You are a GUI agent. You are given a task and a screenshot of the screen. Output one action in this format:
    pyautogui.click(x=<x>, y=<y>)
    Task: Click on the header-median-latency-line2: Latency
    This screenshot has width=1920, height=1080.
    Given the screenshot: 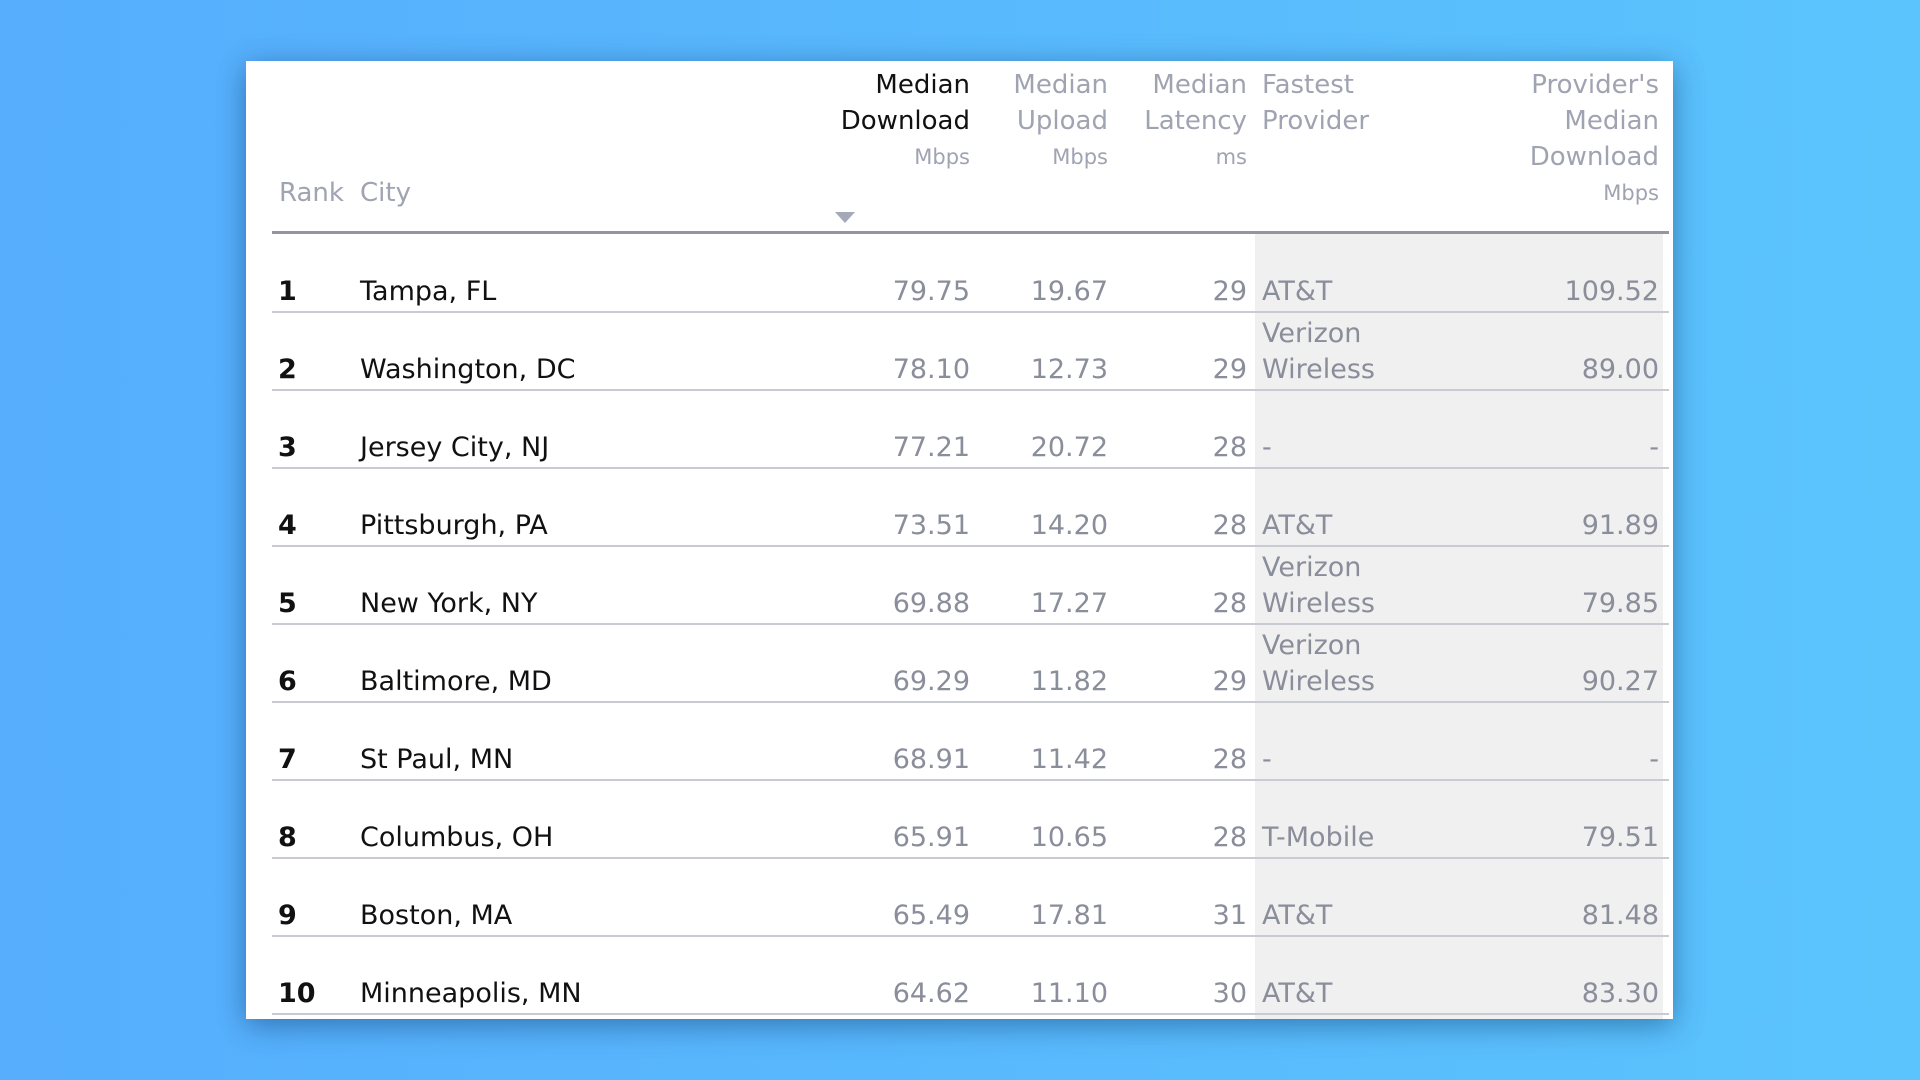 What is the action you would take?
    pyautogui.click(x=1195, y=121)
    